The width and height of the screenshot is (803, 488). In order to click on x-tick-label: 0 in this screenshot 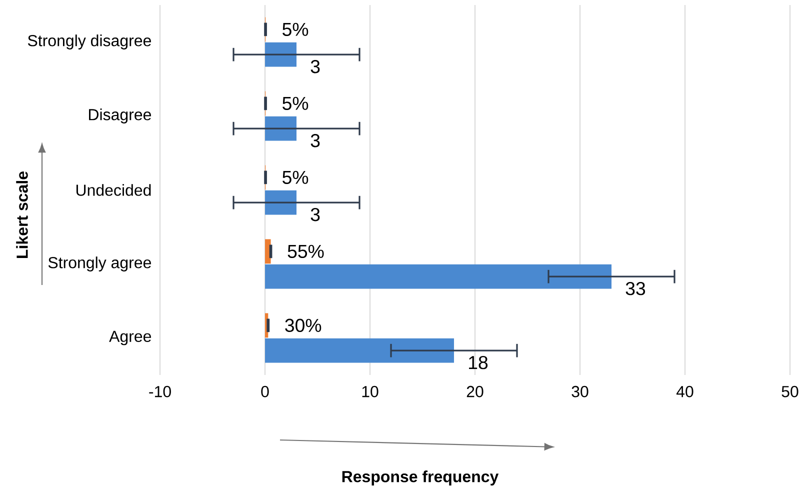, I will do `click(265, 392)`.